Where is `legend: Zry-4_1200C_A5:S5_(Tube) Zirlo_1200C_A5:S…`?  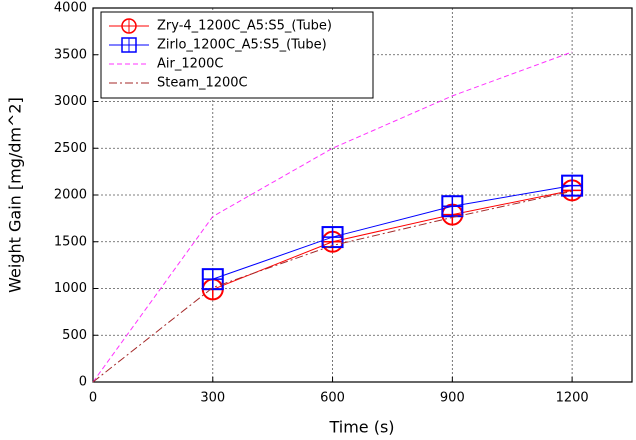
legend: Zry-4_1200C_A5:S5_(Tube) Zirlo_1200C_A5:S… is located at coordinates (237, 55).